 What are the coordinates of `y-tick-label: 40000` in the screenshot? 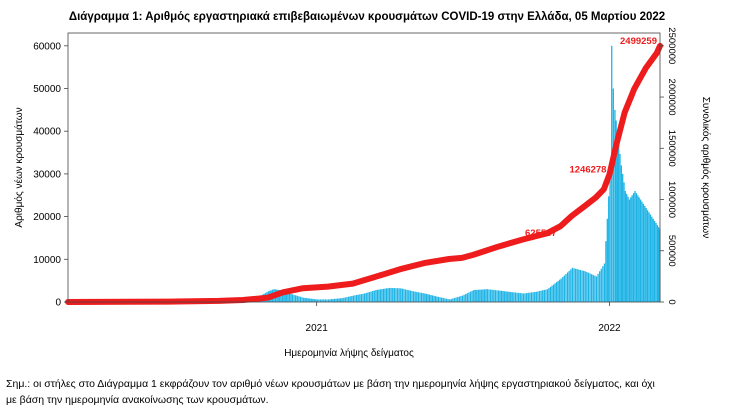 It's located at (47, 132).